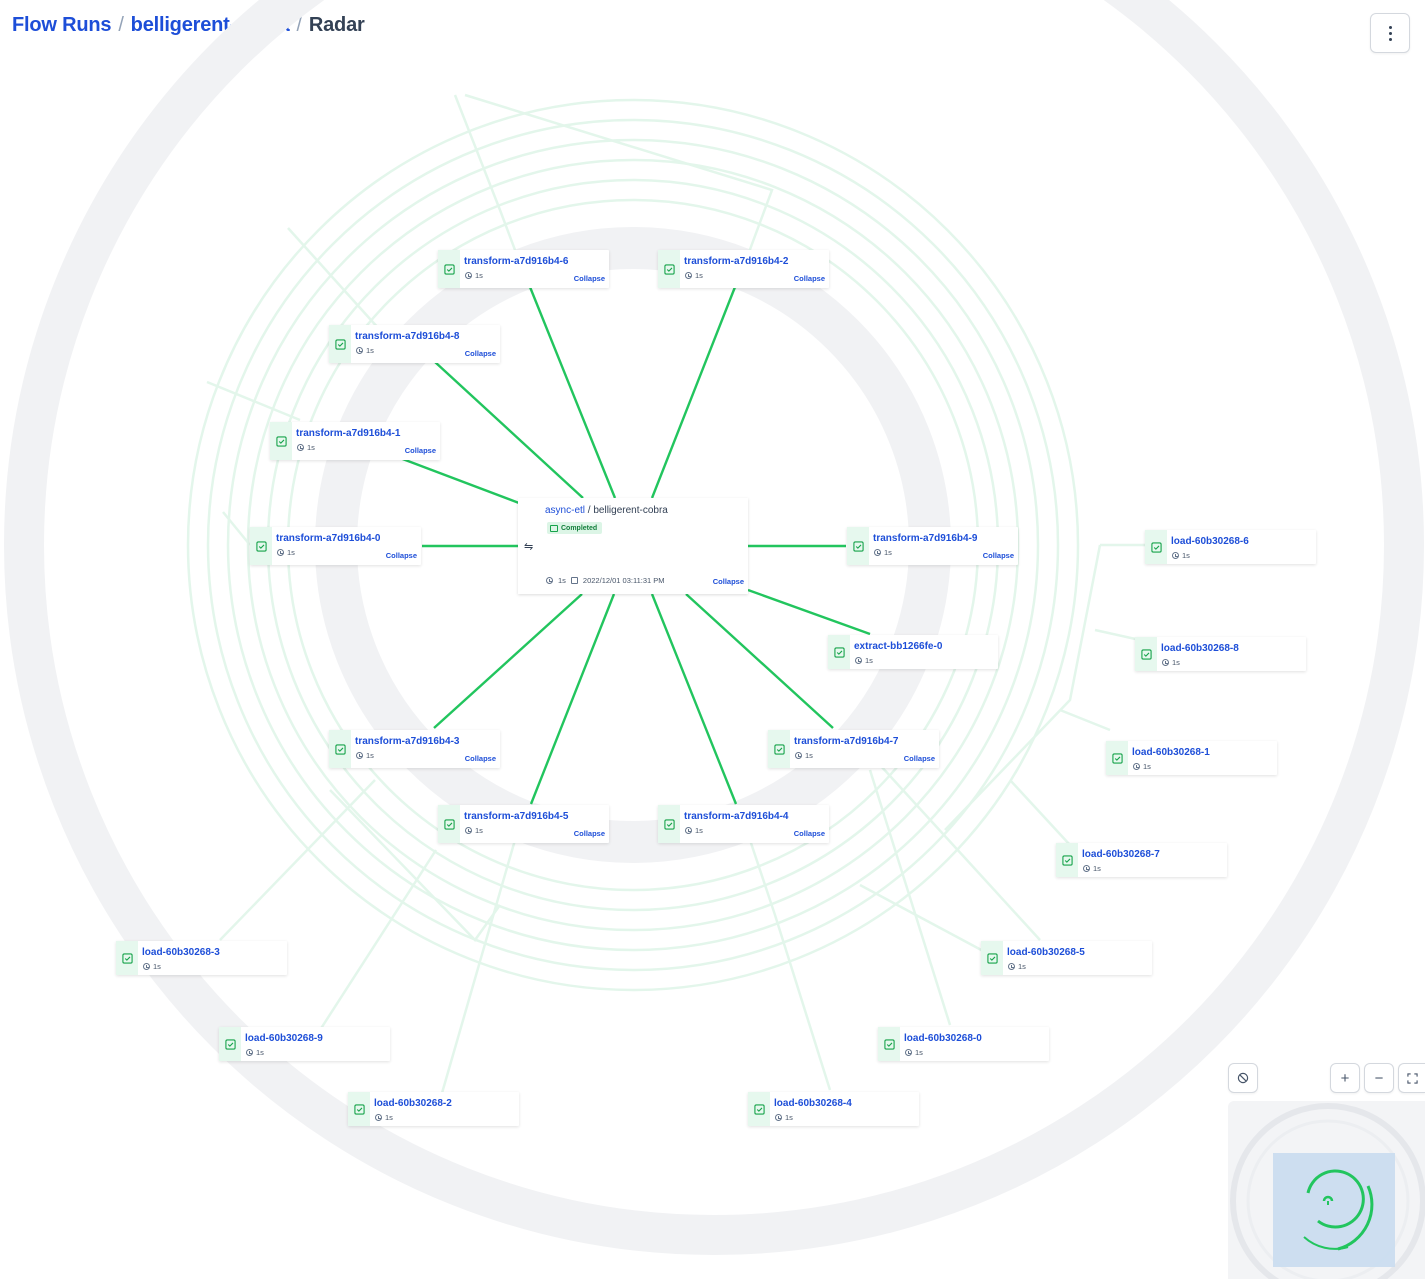  I want to click on task-run-name: transform-a7d916b4-1, so click(348, 433).